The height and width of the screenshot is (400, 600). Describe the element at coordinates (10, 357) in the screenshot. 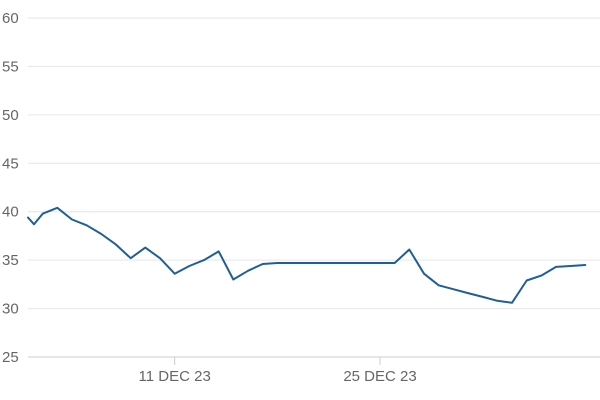

I see `y-tick-label: 25` at that location.